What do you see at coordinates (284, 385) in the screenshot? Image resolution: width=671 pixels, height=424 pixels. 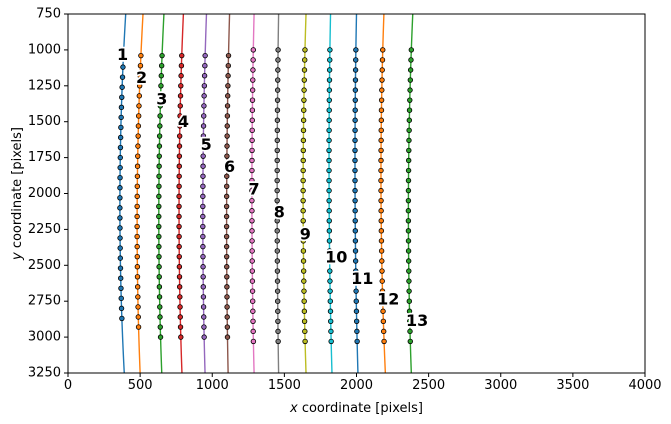 I see `x-tick-label: 1500` at bounding box center [284, 385].